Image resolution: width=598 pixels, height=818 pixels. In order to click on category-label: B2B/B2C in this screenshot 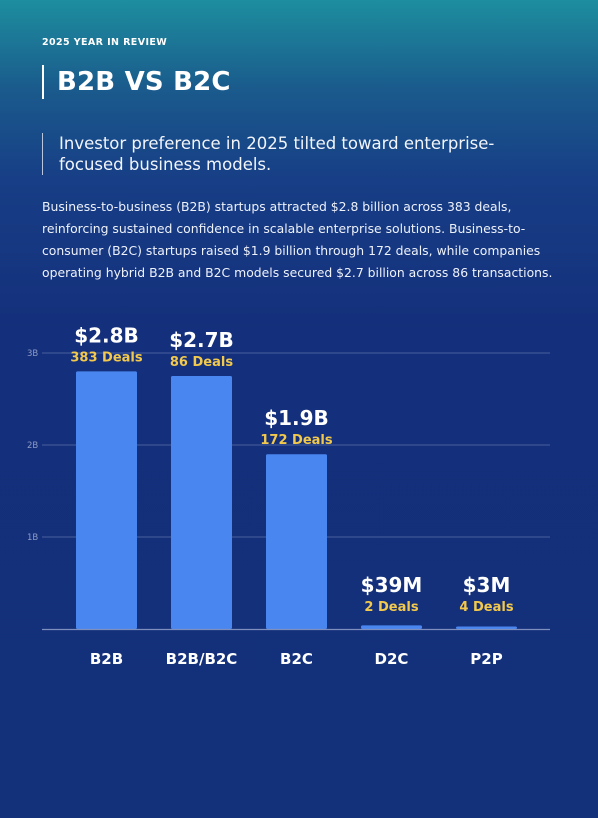, I will do `click(202, 659)`.